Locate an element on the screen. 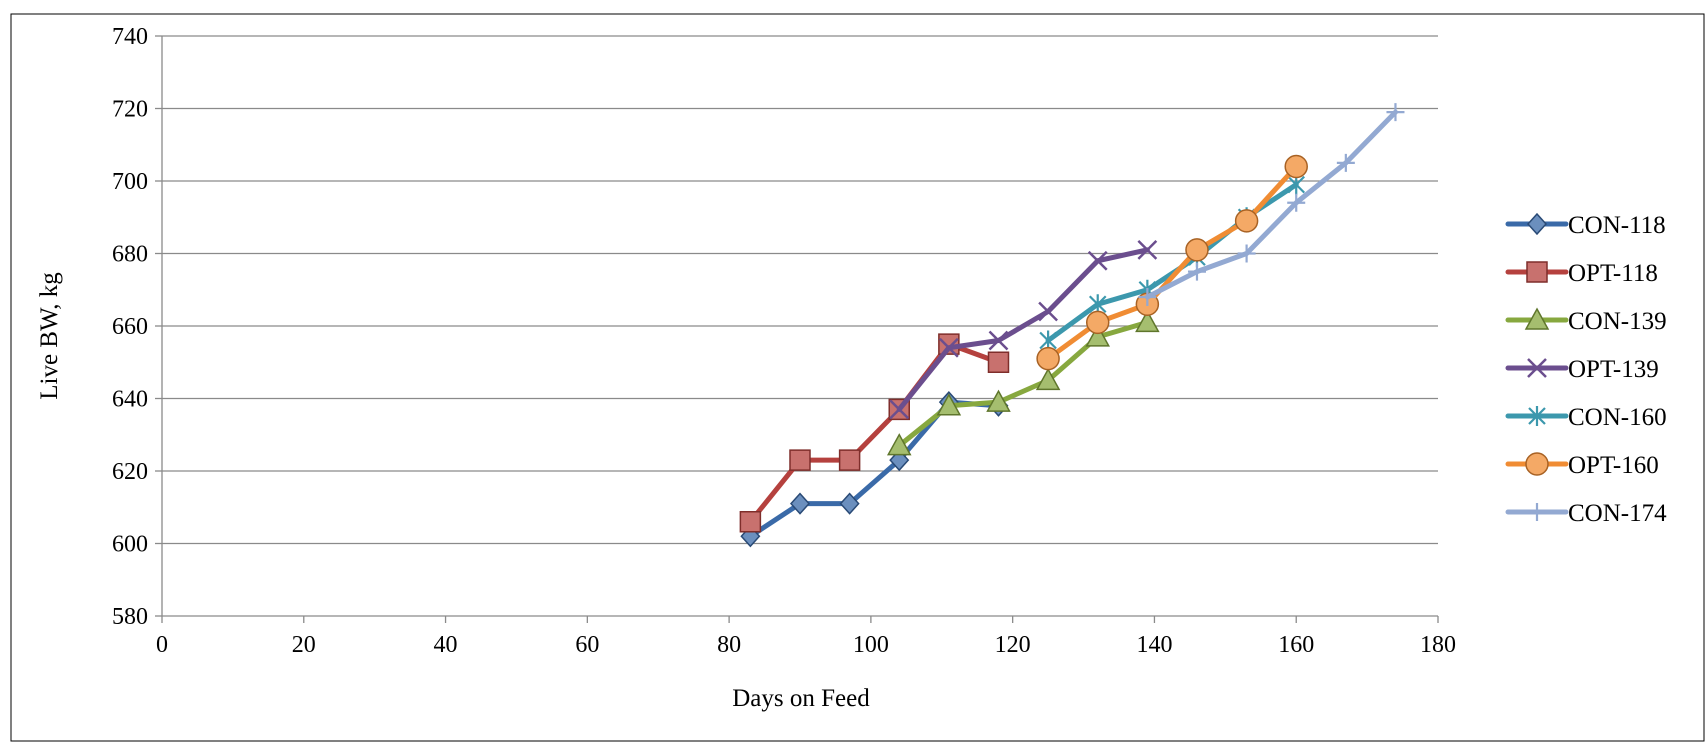 This screenshot has width=1707, height=749. y-tick-label: 580 is located at coordinates (130, 617).